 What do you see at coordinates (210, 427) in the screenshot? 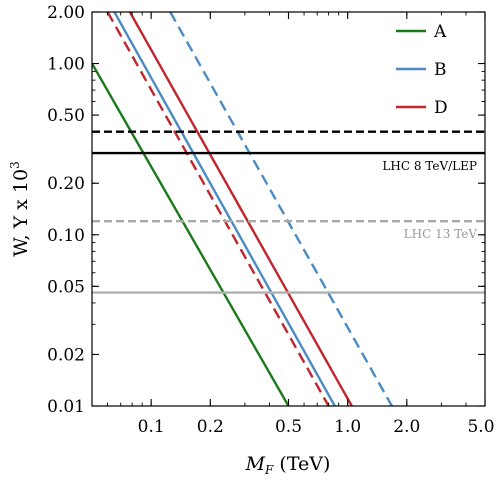
I see `x-tick-label: 0.2` at bounding box center [210, 427].